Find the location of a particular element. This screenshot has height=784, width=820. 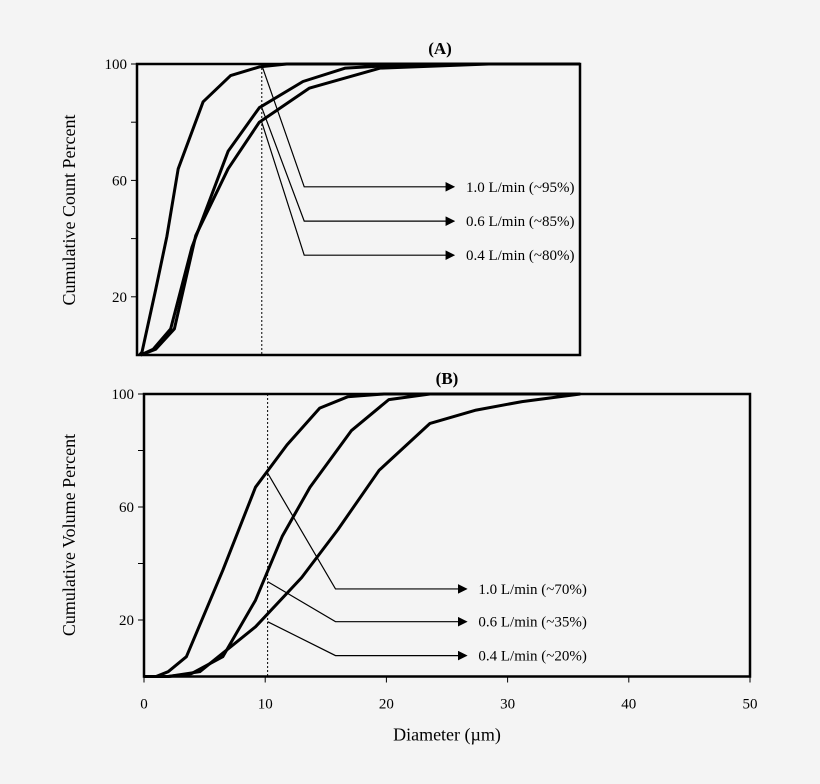

x-axis-label: Diameter (µm) is located at coordinates (447, 735).